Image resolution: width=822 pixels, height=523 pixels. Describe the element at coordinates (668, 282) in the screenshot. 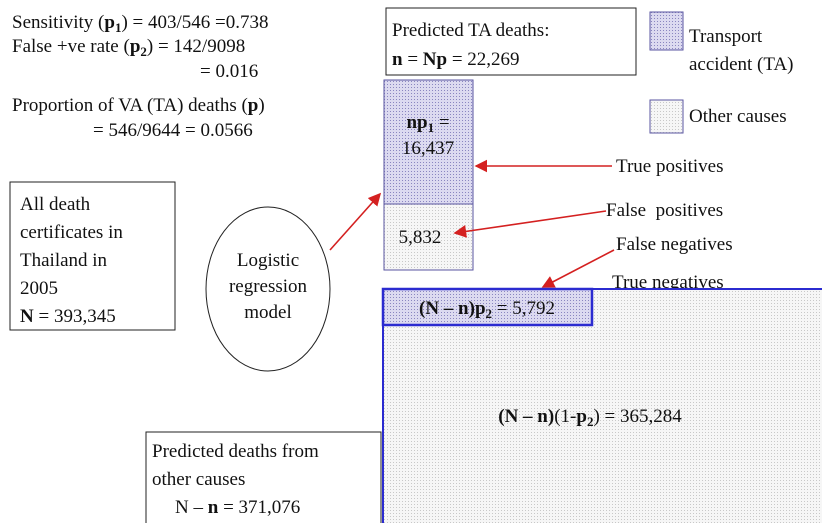

I see `outcome-label: True negatives` at that location.